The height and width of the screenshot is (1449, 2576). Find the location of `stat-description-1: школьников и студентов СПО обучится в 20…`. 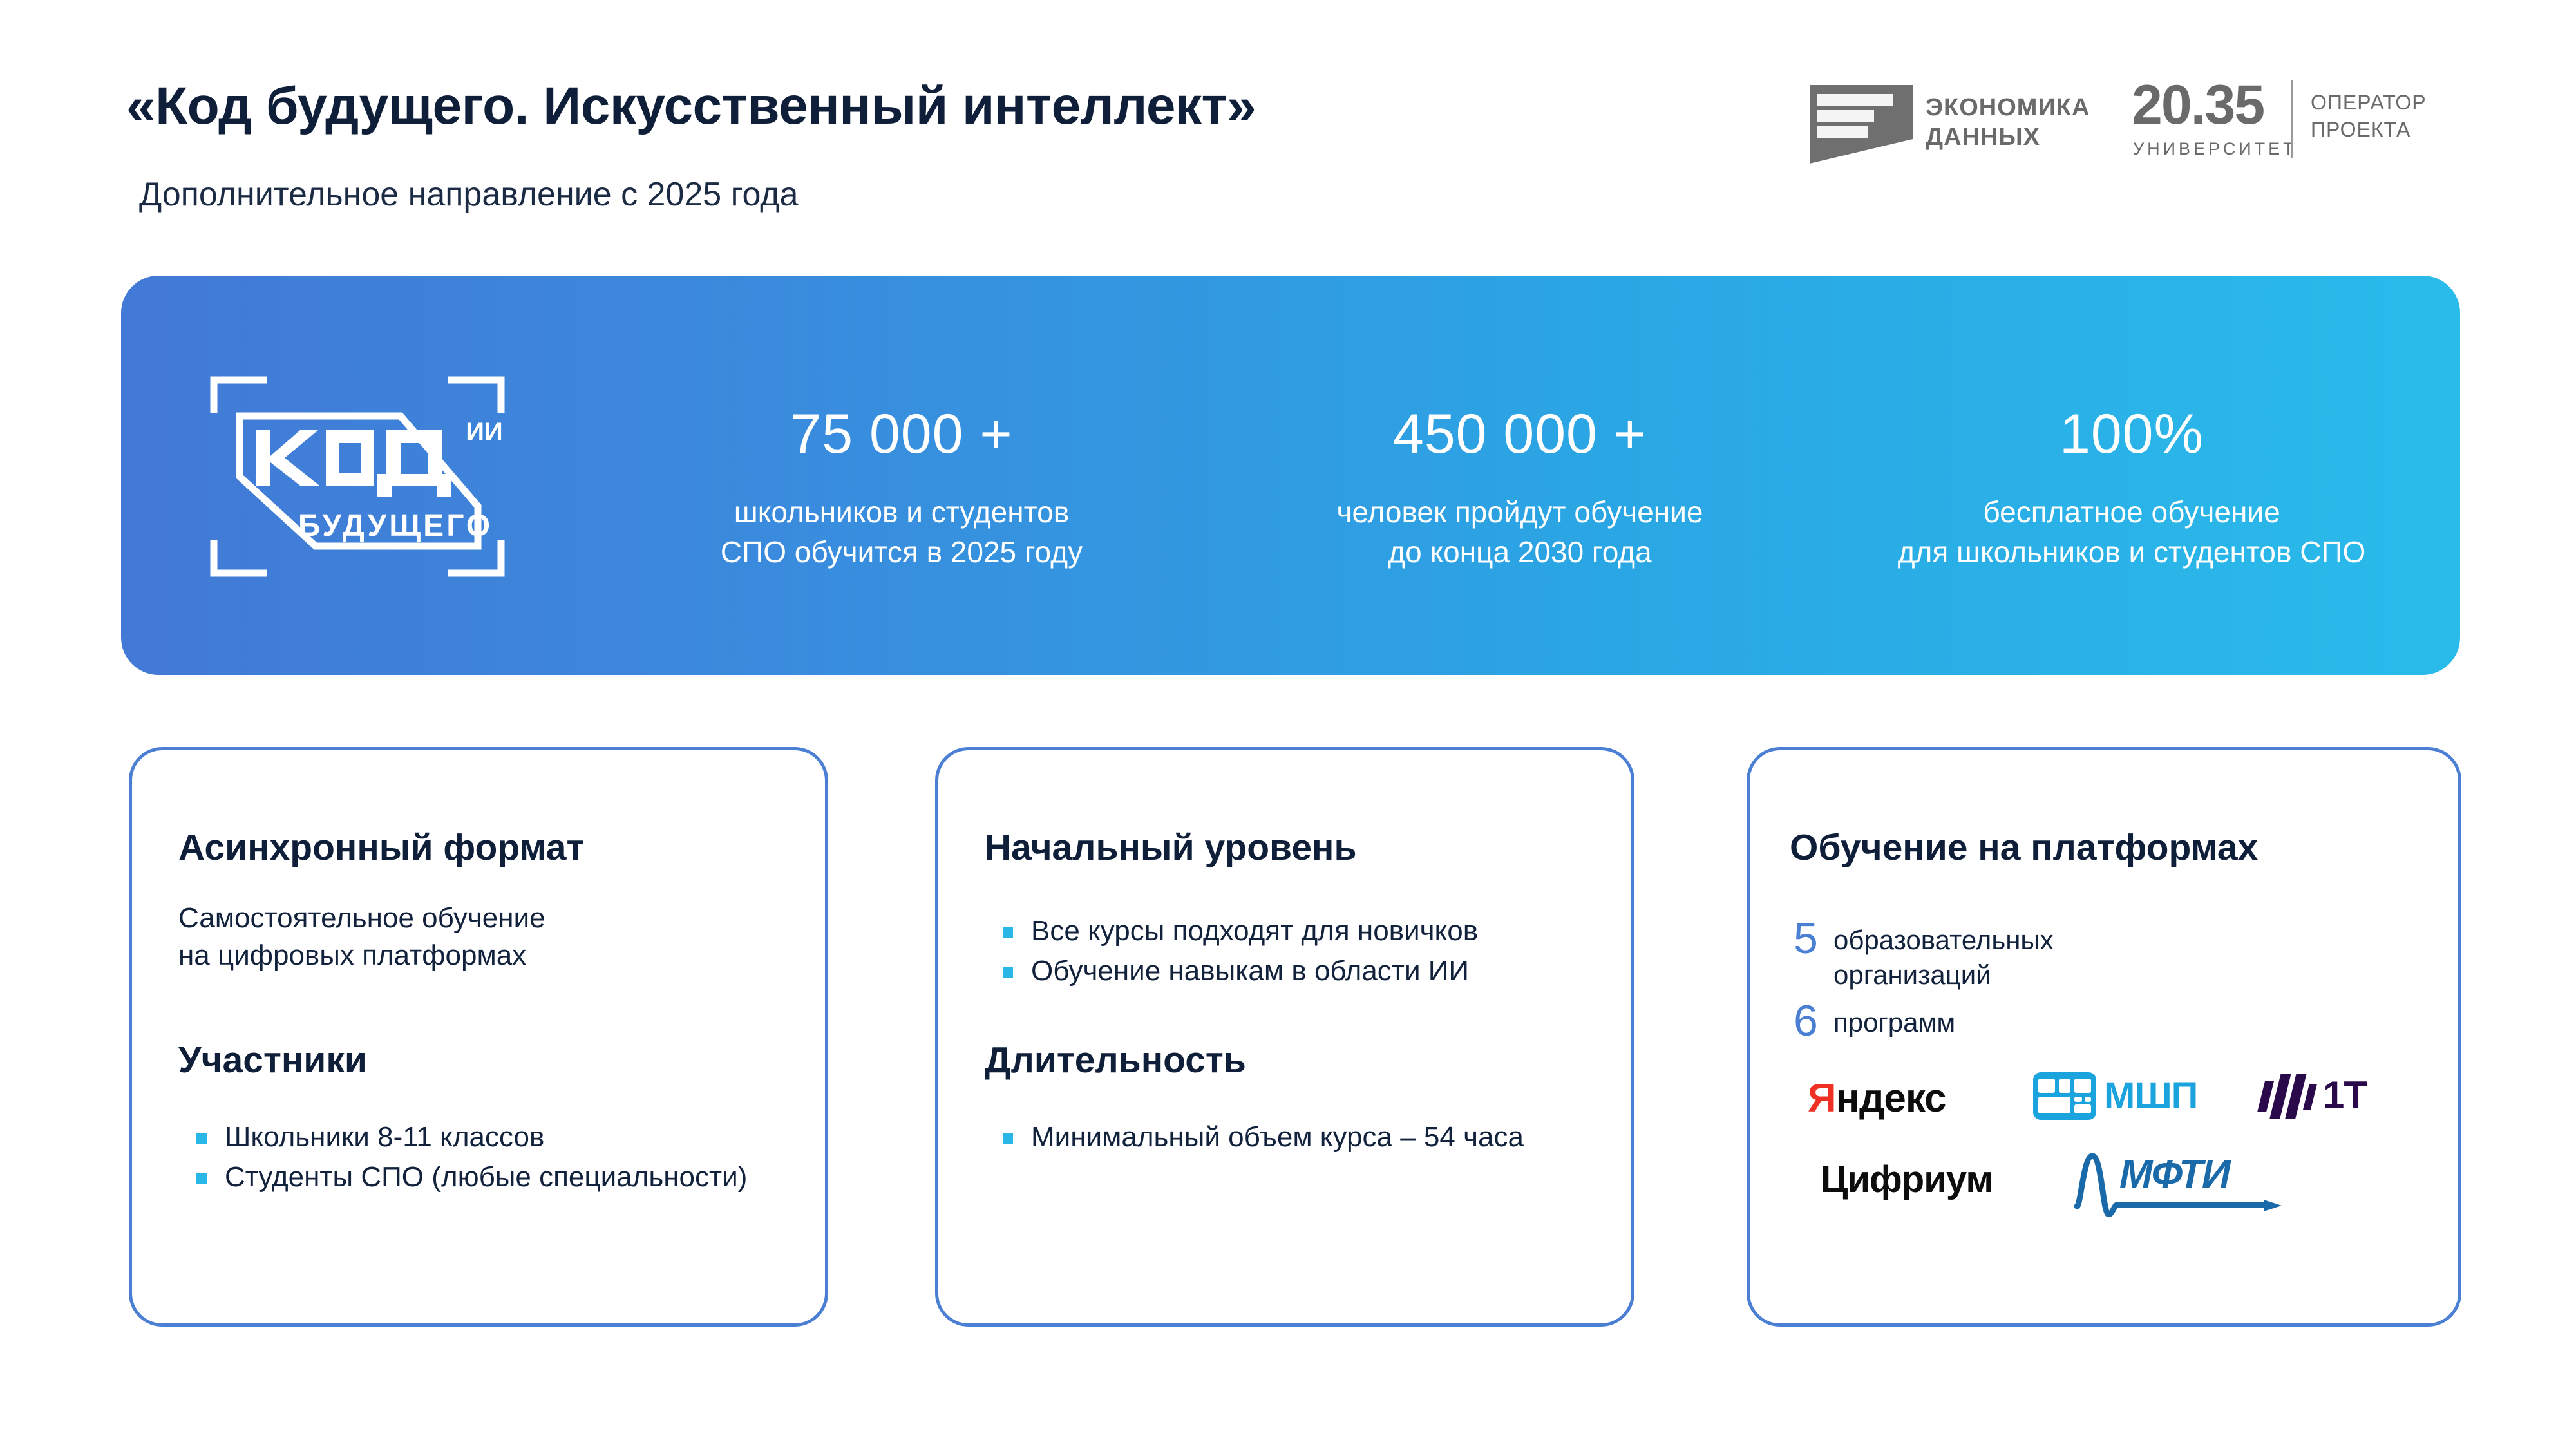

stat-description-1: школьников и студентов СПО обучится в 20… is located at coordinates (902, 532).